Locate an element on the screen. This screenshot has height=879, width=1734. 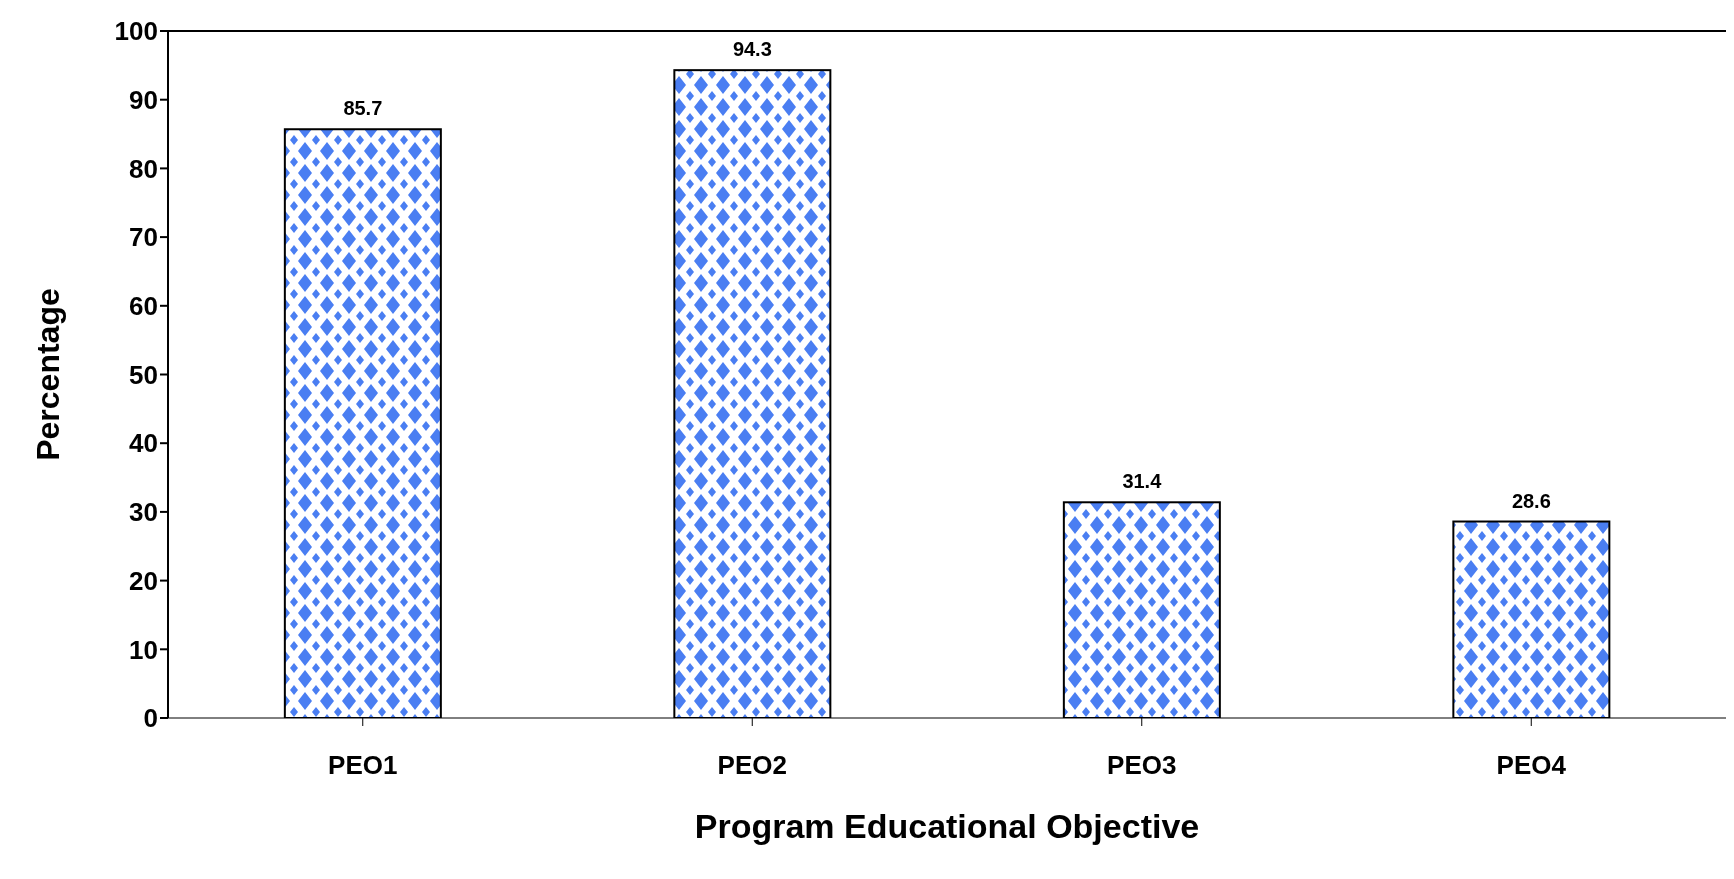
y-tick-label: 50 is located at coordinates (143, 374).